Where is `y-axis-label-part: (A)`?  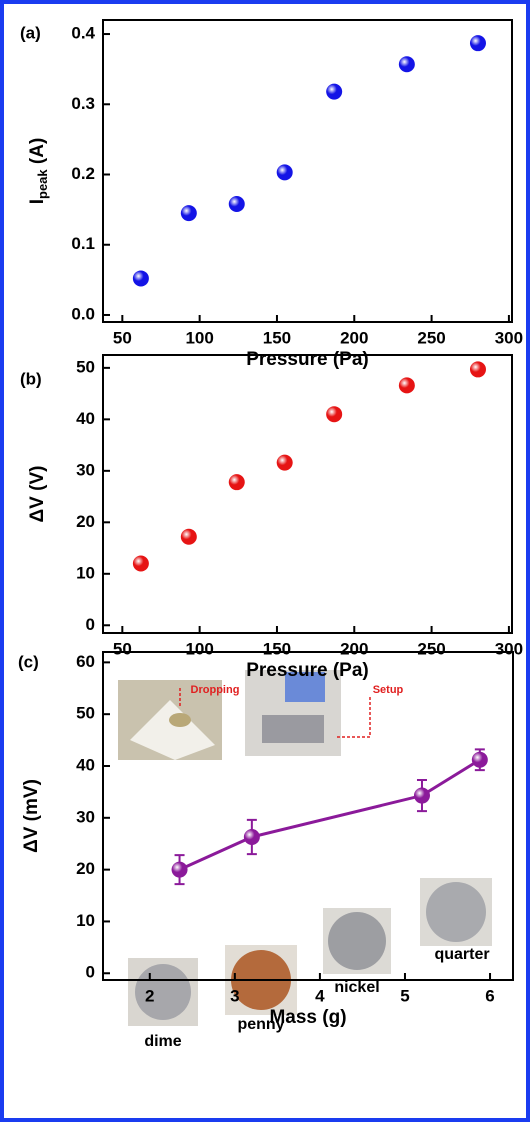
y-axis-label-part: (A) is located at coordinates (37, 154).